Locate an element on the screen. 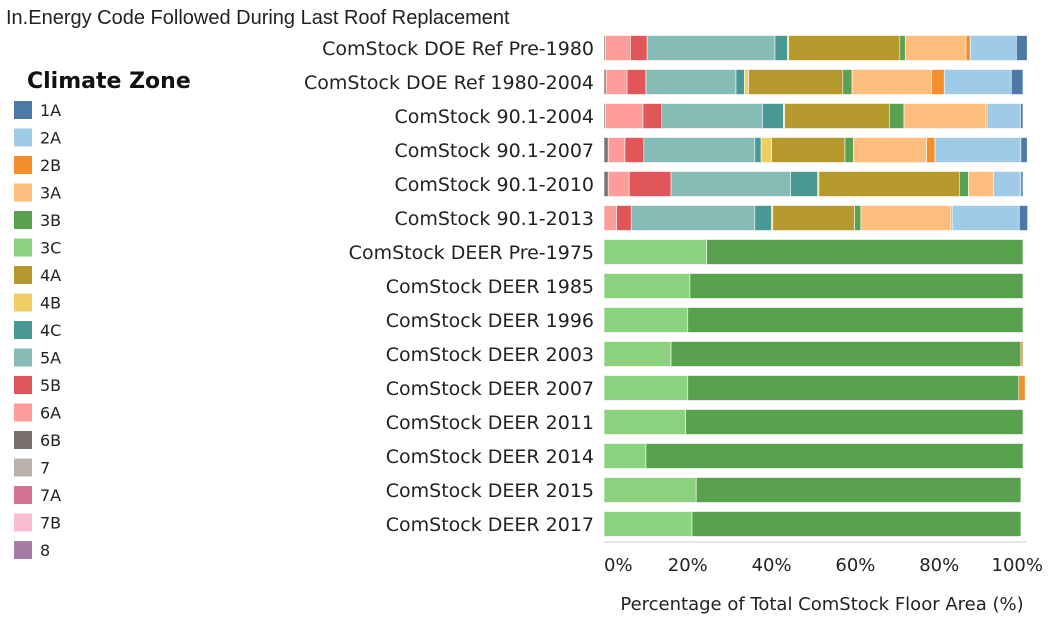  category-label: ComStock DEER 1985 is located at coordinates (490, 287).